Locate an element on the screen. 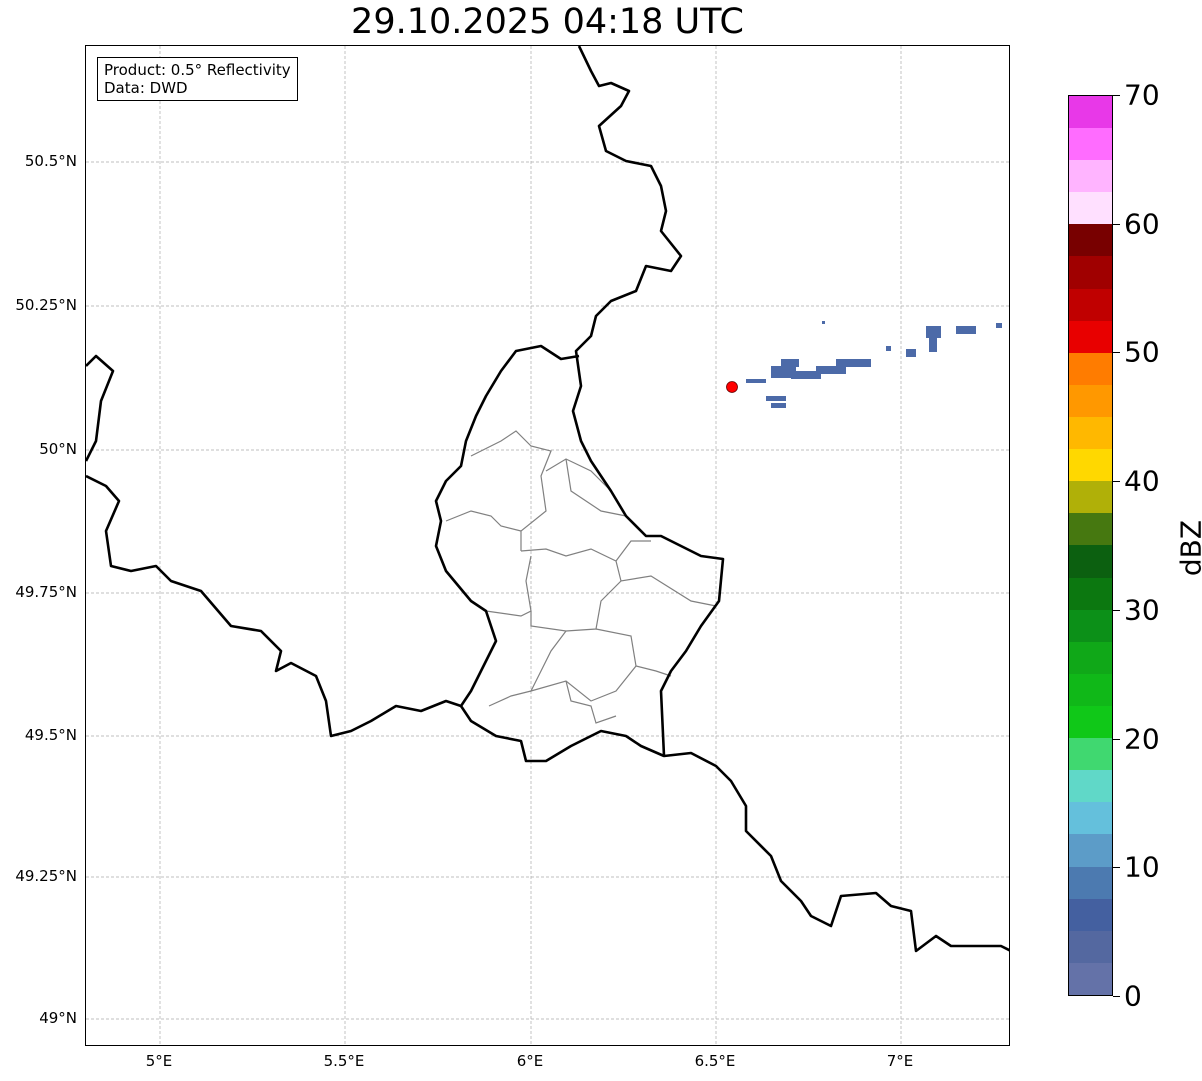 This screenshot has width=1202, height=1081. legend-product: Product: 0.5° Reflectivity is located at coordinates (197, 70).